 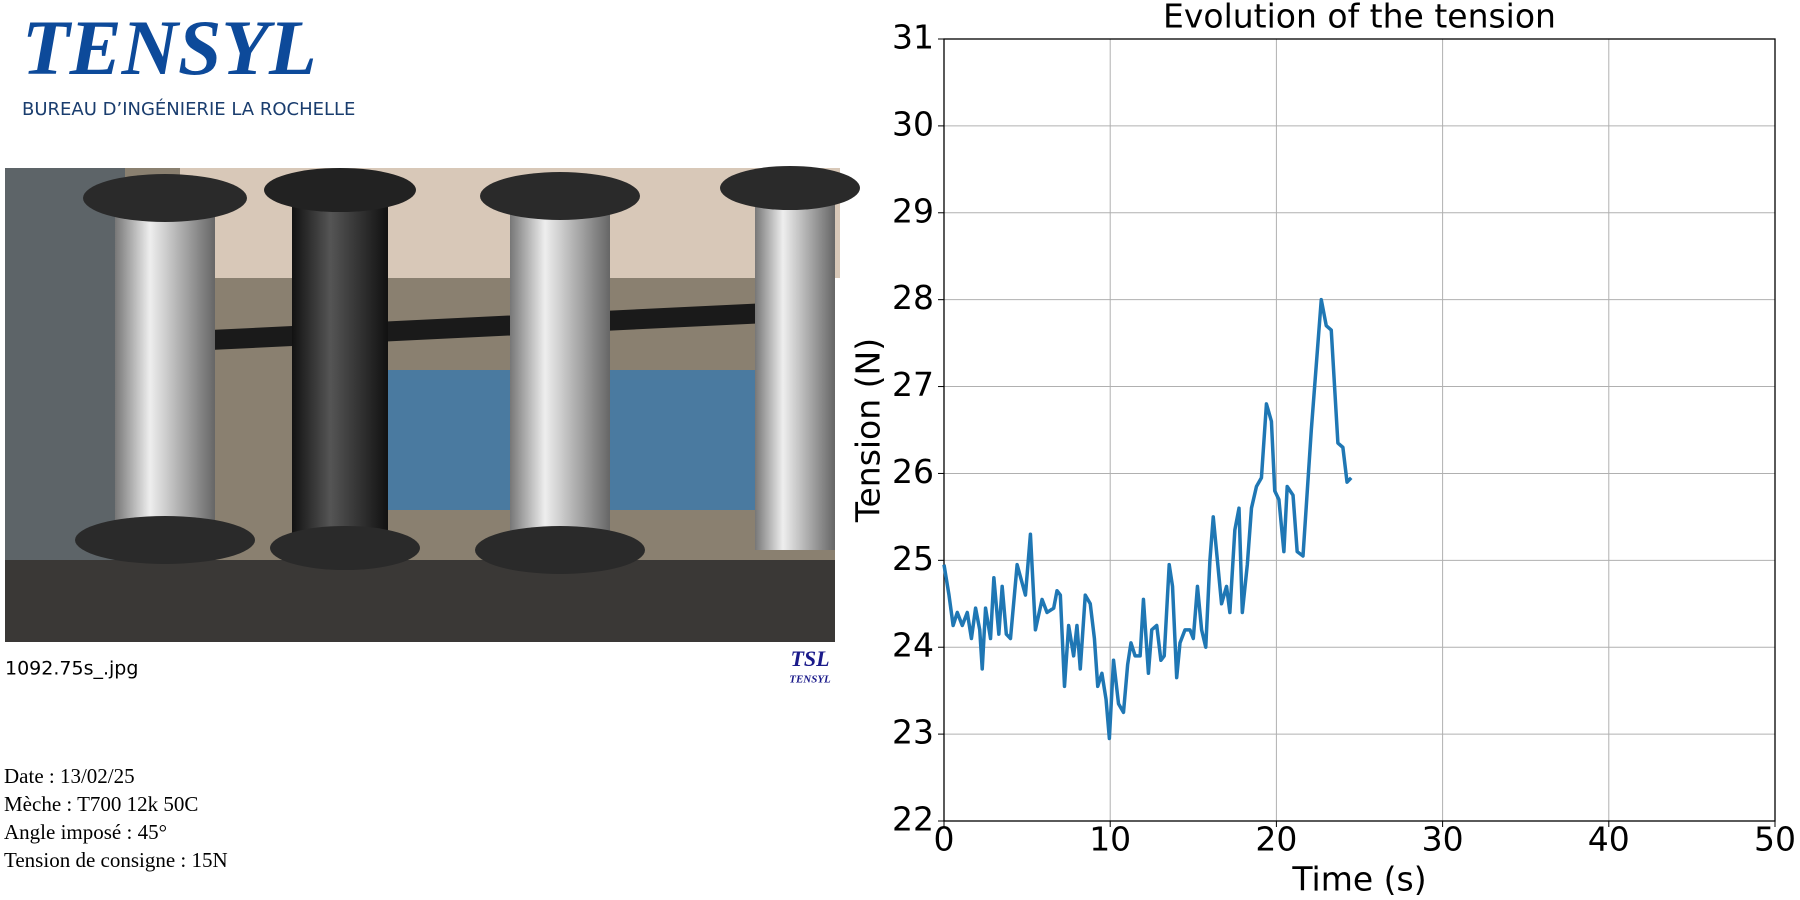 I want to click on y-tick-label: 28, so click(x=913, y=297).